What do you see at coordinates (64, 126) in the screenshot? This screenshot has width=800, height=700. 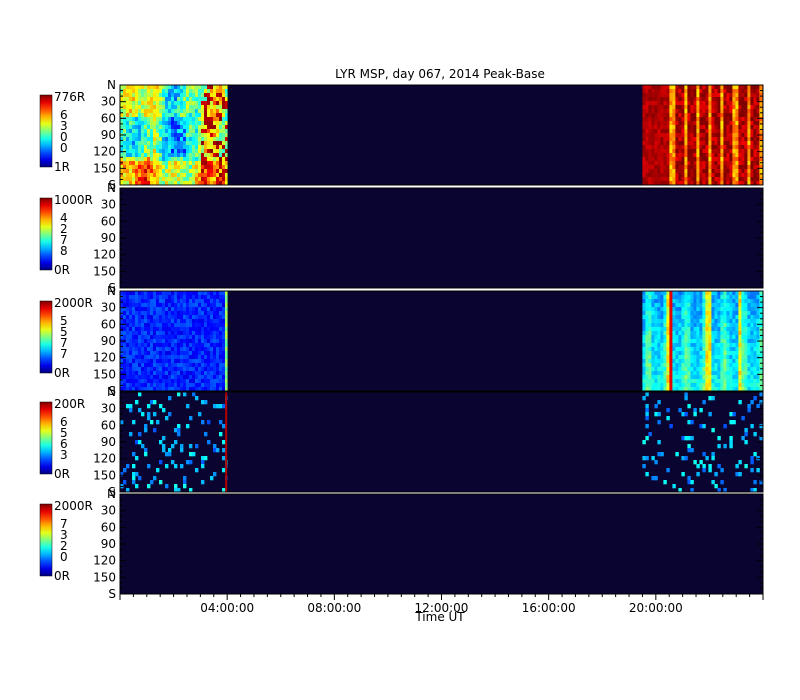 I see `colorbar-digit: 3` at bounding box center [64, 126].